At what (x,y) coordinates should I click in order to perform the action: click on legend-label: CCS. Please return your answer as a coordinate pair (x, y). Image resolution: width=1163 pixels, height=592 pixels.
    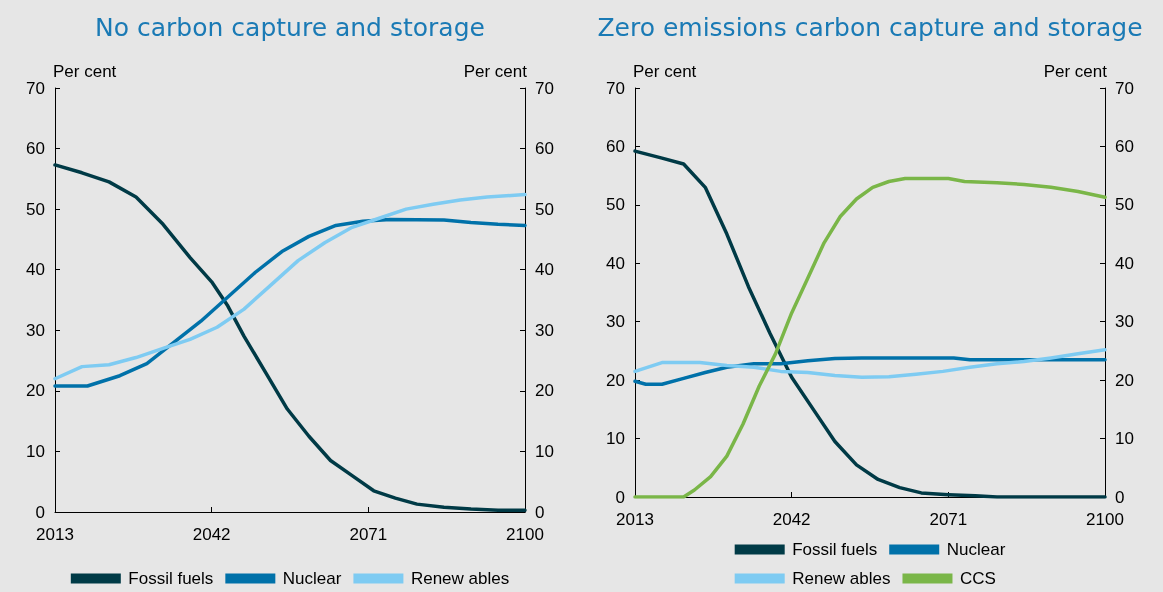
    Looking at the image, I should click on (977, 578).